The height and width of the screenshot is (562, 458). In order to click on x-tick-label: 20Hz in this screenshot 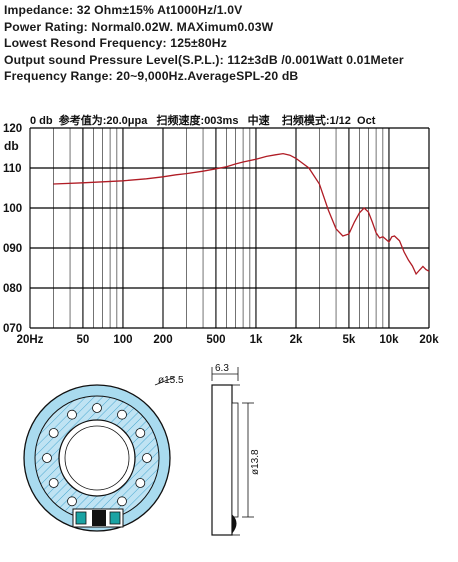, I will do `click(30, 340)`.